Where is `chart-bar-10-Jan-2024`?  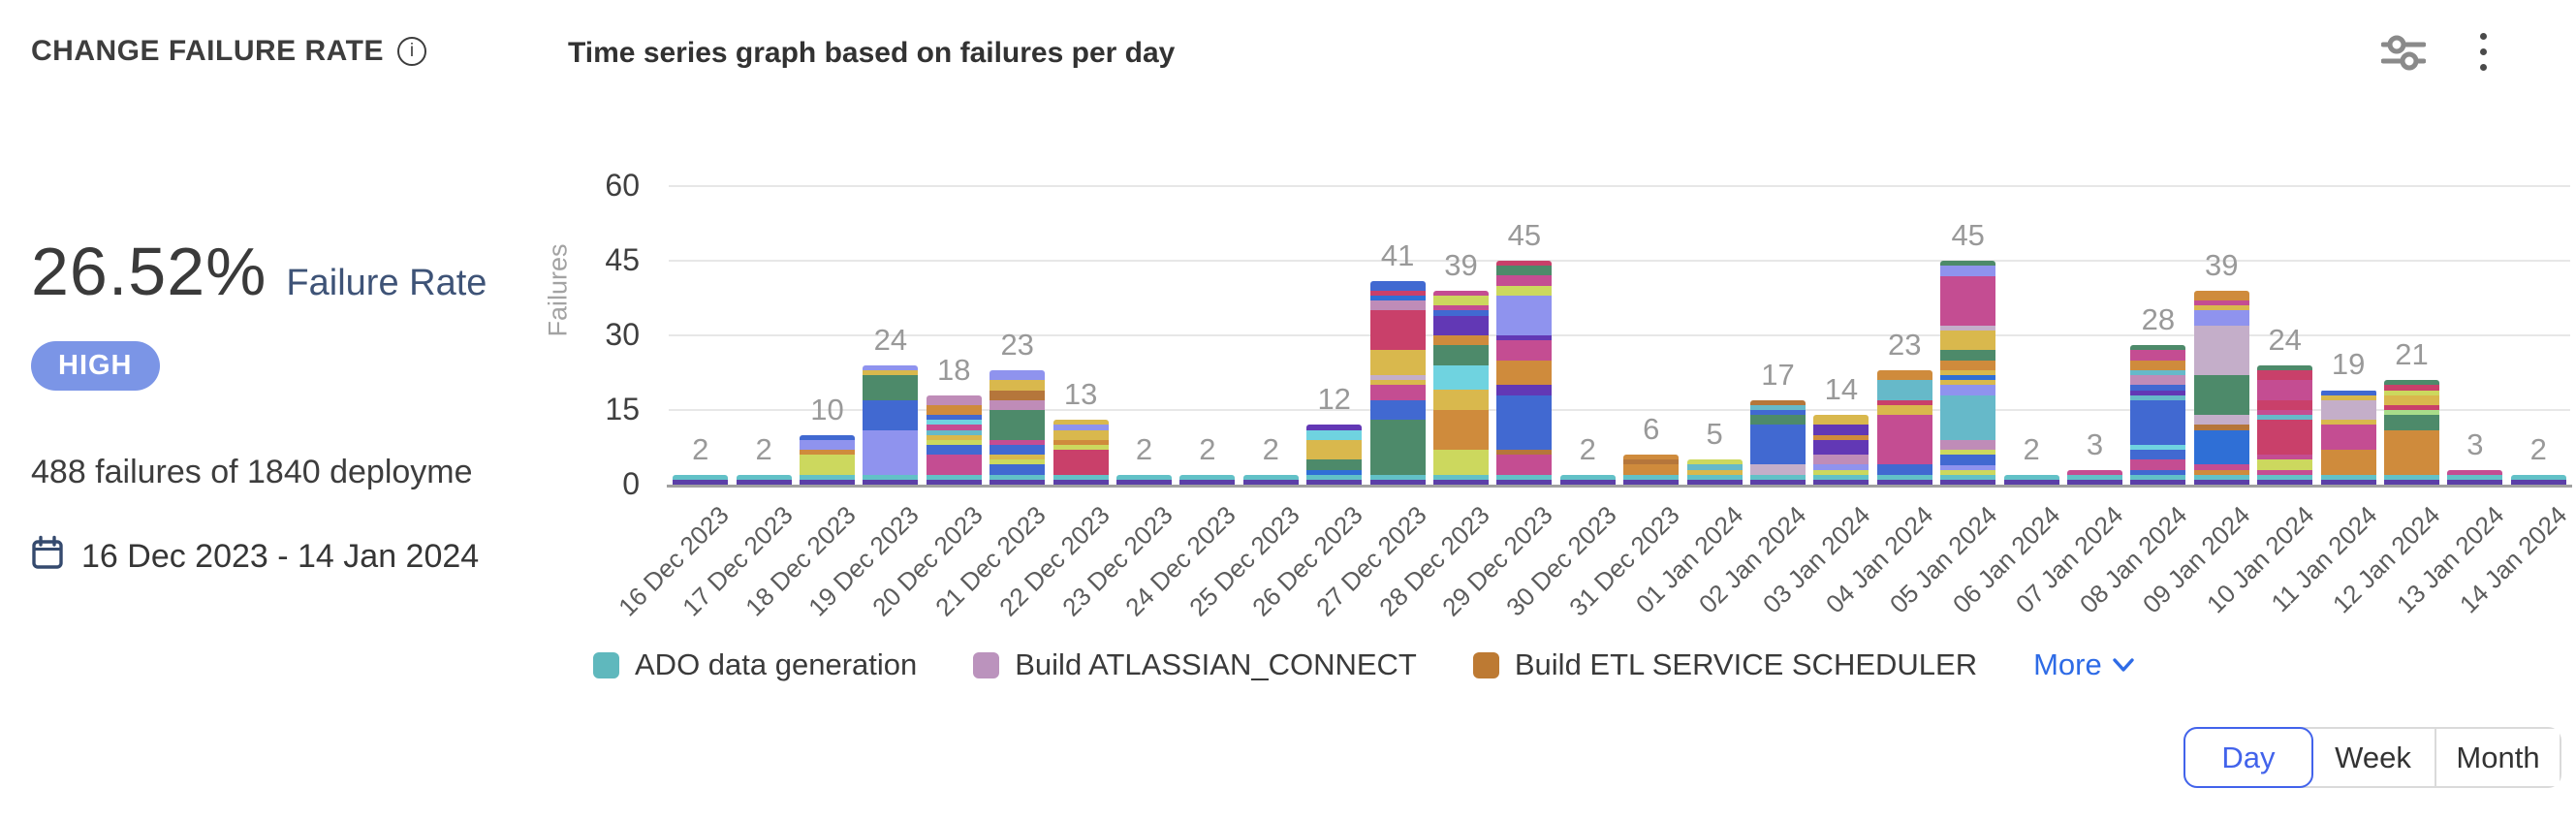 chart-bar-10-Jan-2024 is located at coordinates (2285, 424).